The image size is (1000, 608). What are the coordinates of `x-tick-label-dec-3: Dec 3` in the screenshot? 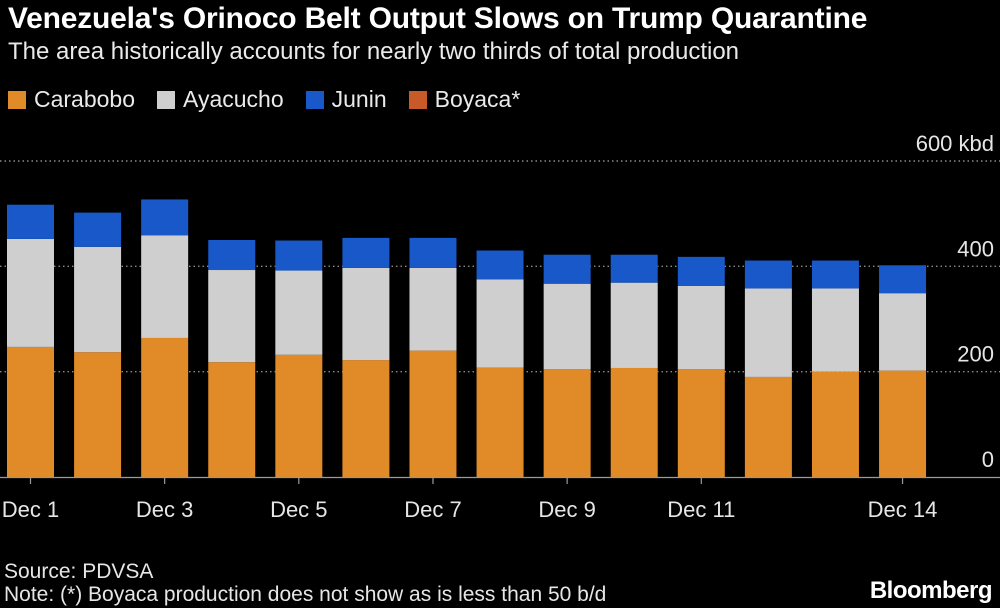 It's located at (164, 509).